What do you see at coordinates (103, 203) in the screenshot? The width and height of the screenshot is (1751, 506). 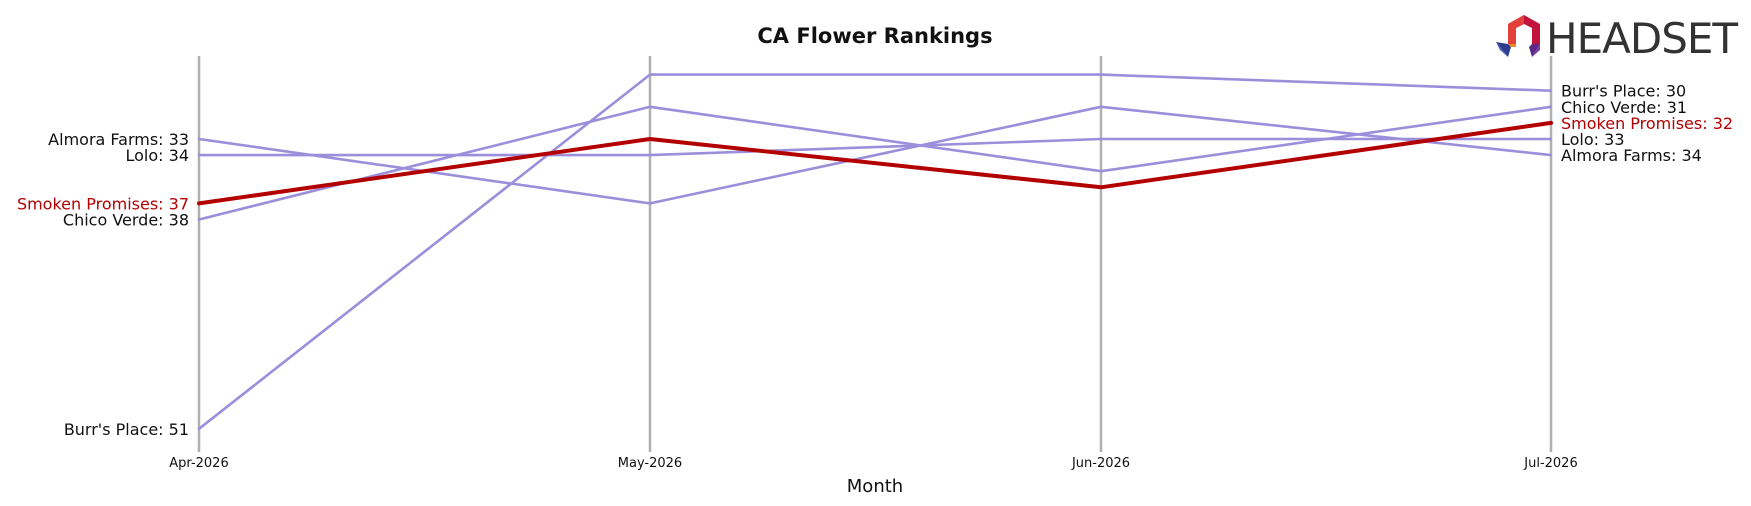 I see `start-label: Smoken Promises: 37` at bounding box center [103, 203].